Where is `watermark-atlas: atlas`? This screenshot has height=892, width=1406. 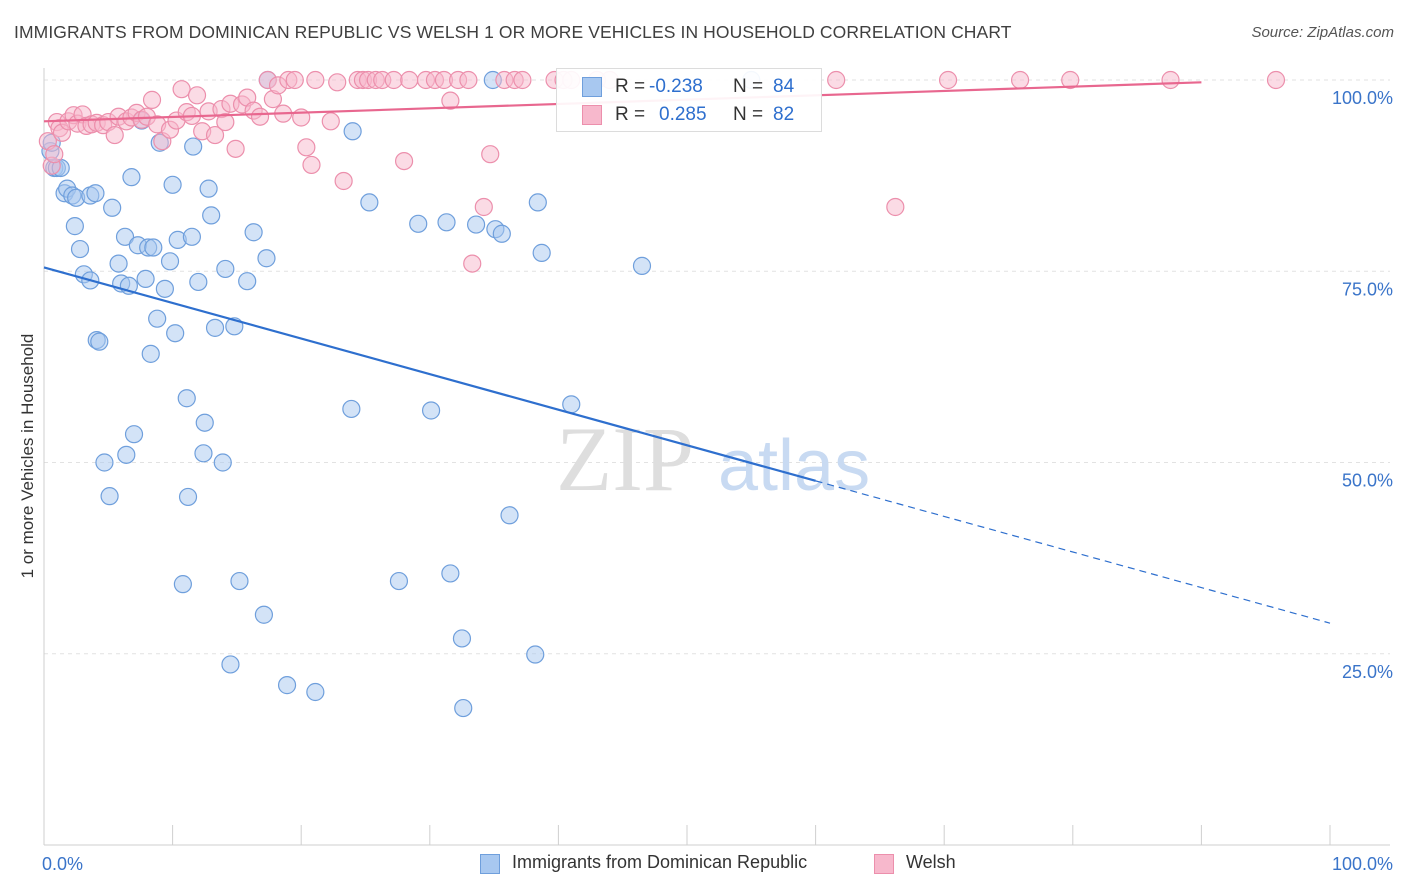
watermark-atlas: atlas is located at coordinates (794, 466).